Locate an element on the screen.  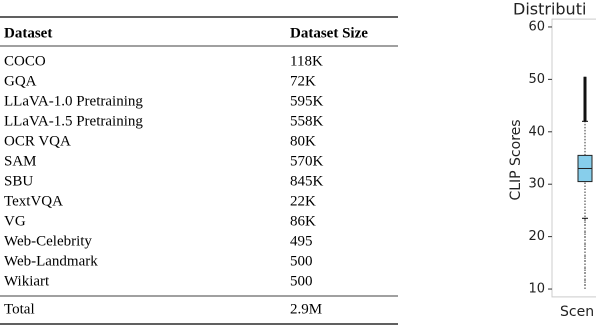
cell: Web-Landmark is located at coordinates (51, 261).